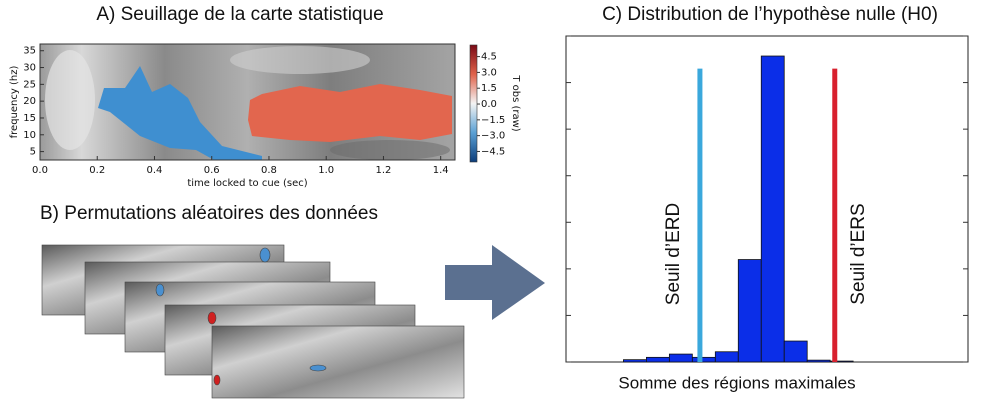  I want to click on y-tick-label: 5, so click(33, 152).